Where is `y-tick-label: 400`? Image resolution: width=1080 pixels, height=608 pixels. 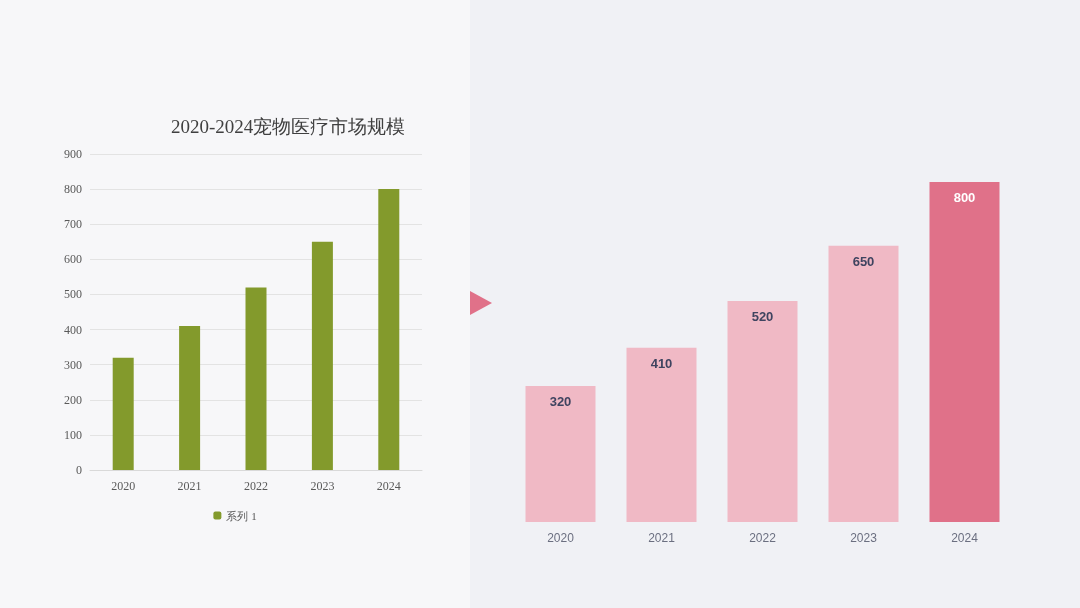
y-tick-label: 400 is located at coordinates (73, 329).